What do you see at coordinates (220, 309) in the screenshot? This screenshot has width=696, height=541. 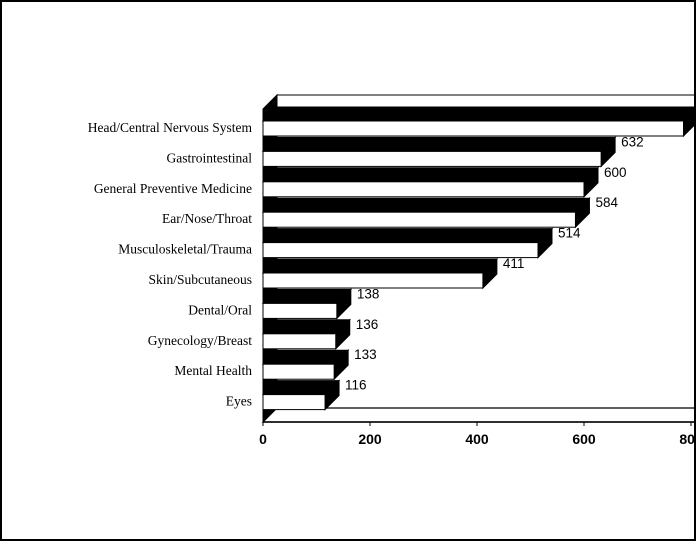 I see `category-label: Dental/Oral` at bounding box center [220, 309].